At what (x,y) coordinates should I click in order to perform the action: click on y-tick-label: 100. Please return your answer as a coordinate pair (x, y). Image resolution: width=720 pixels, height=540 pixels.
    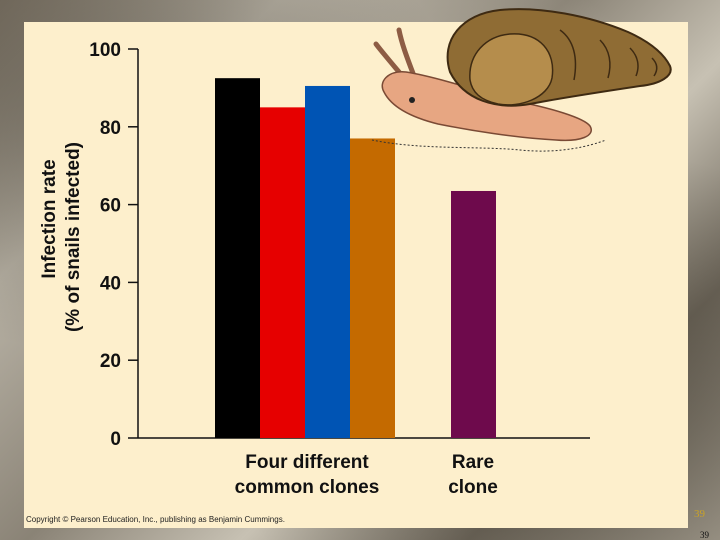
    Looking at the image, I should click on (105, 50).